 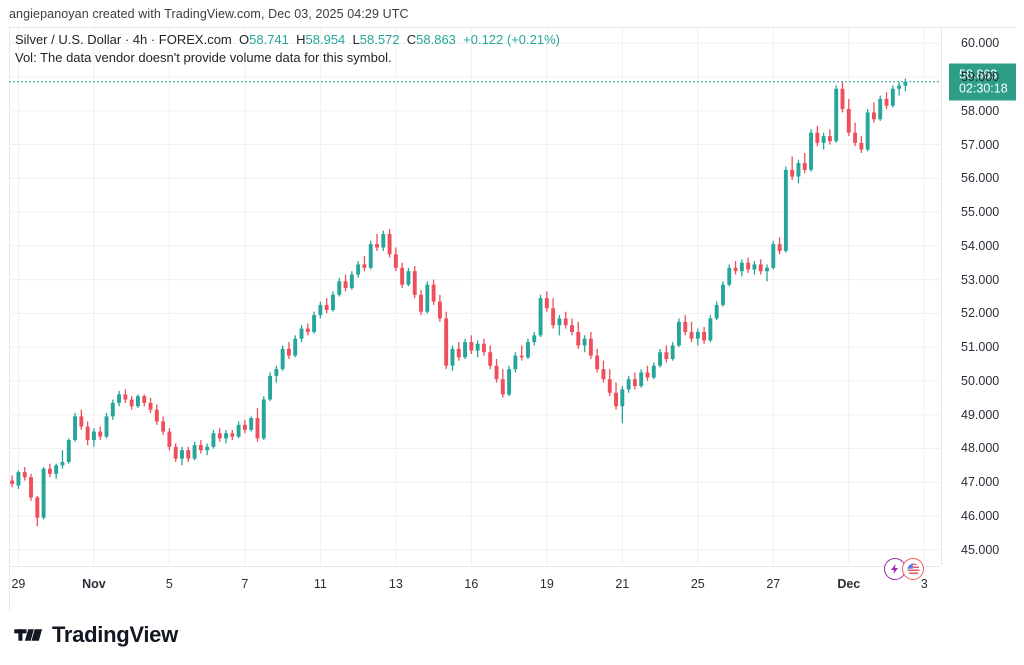 I want to click on current-price-badge: 58.863 02:30:18, so click(x=982, y=82).